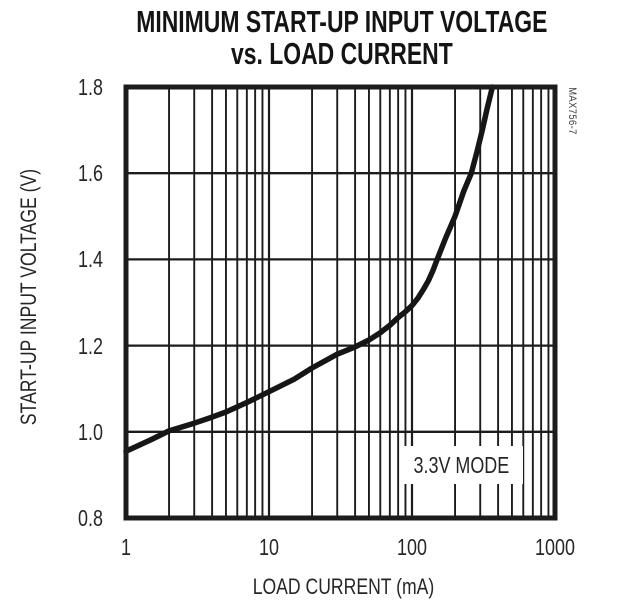  Describe the element at coordinates (572, 111) in the screenshot. I see `figure-code-label: MAX756-7` at that location.